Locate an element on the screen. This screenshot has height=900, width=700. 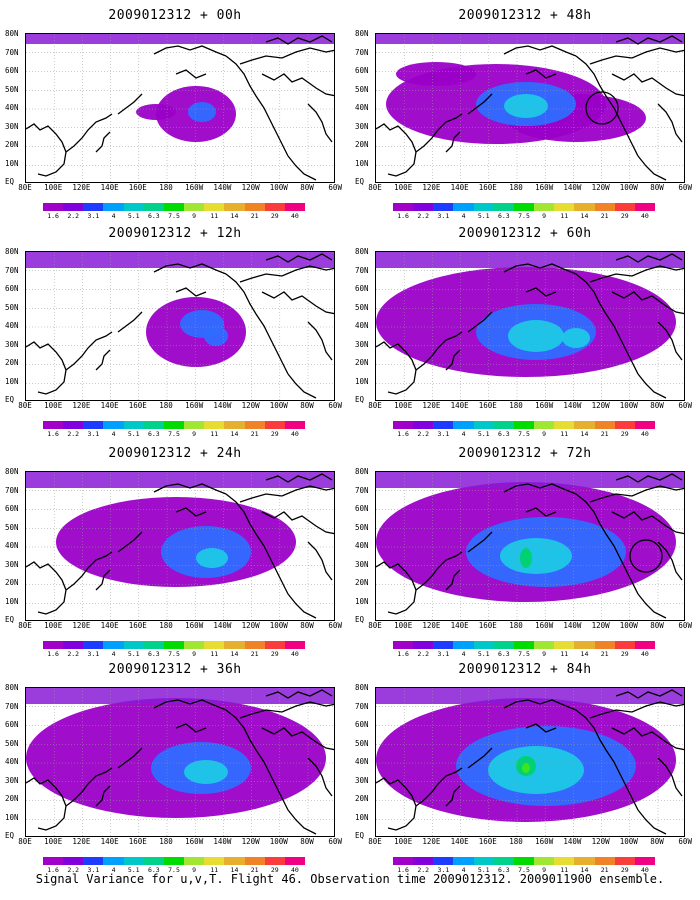
lon-label: 160E is located at coordinates (137, 187).